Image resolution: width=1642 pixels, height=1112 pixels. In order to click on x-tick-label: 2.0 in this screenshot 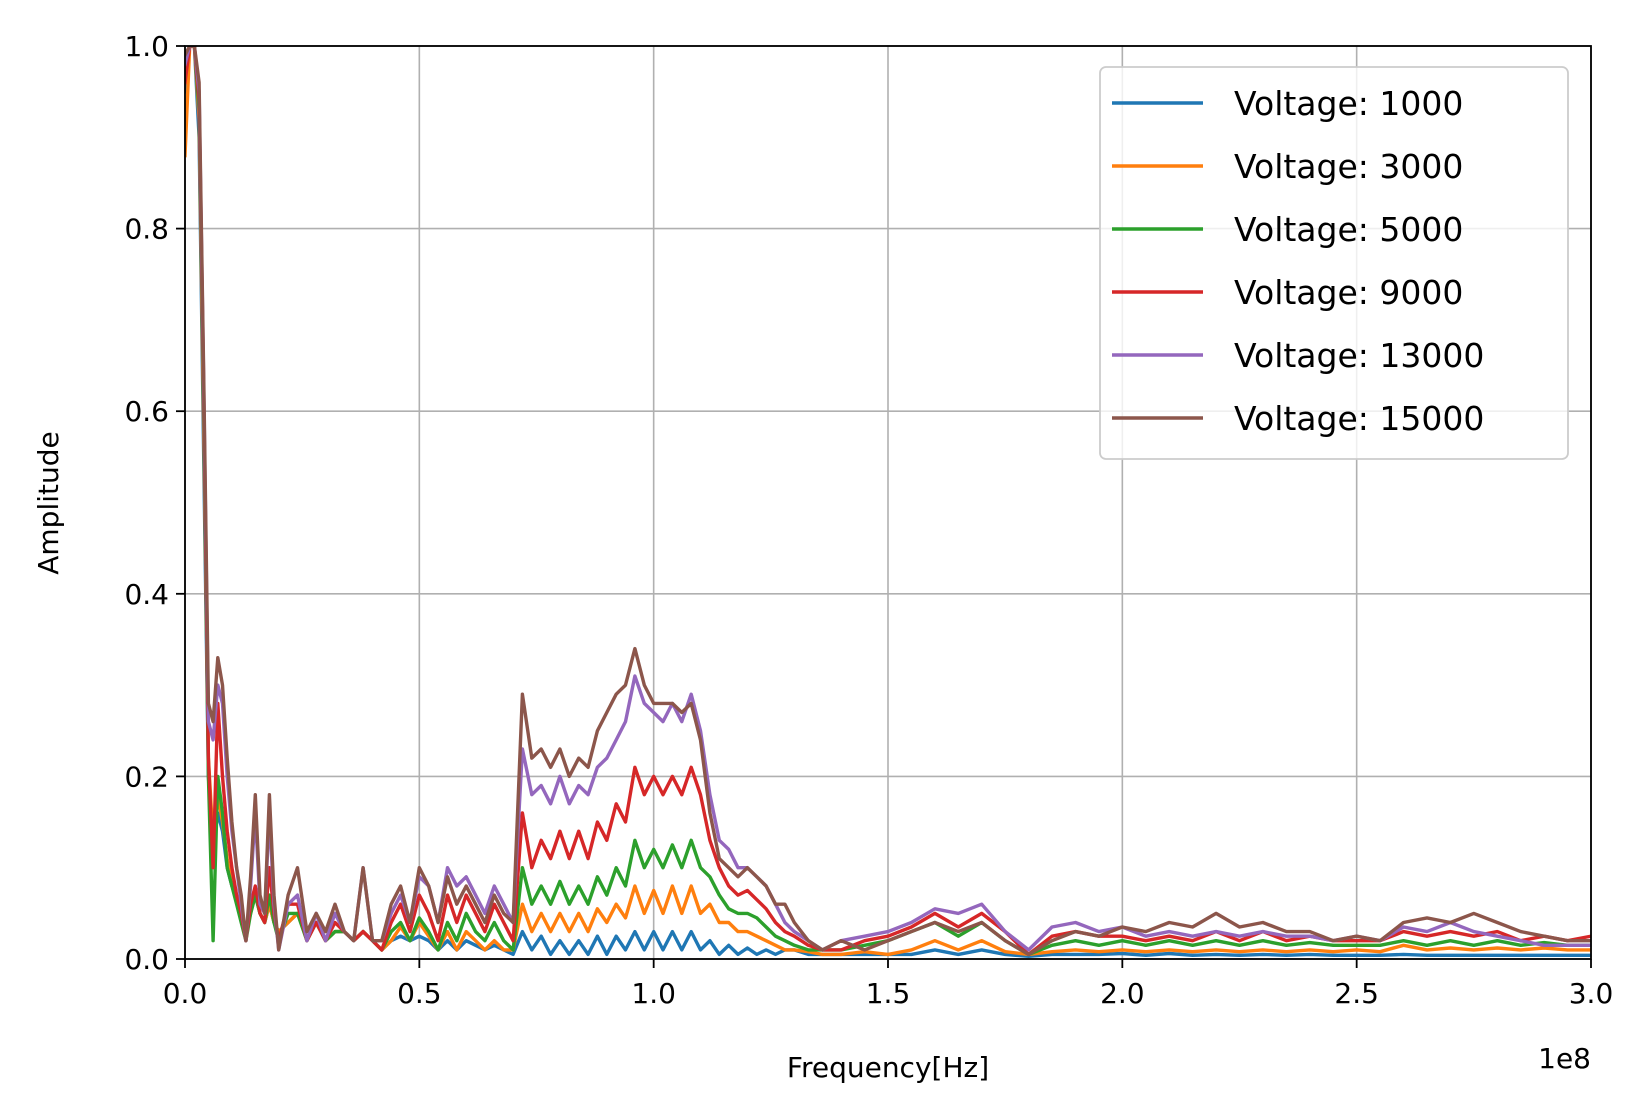, I will do `click(1122, 993)`.